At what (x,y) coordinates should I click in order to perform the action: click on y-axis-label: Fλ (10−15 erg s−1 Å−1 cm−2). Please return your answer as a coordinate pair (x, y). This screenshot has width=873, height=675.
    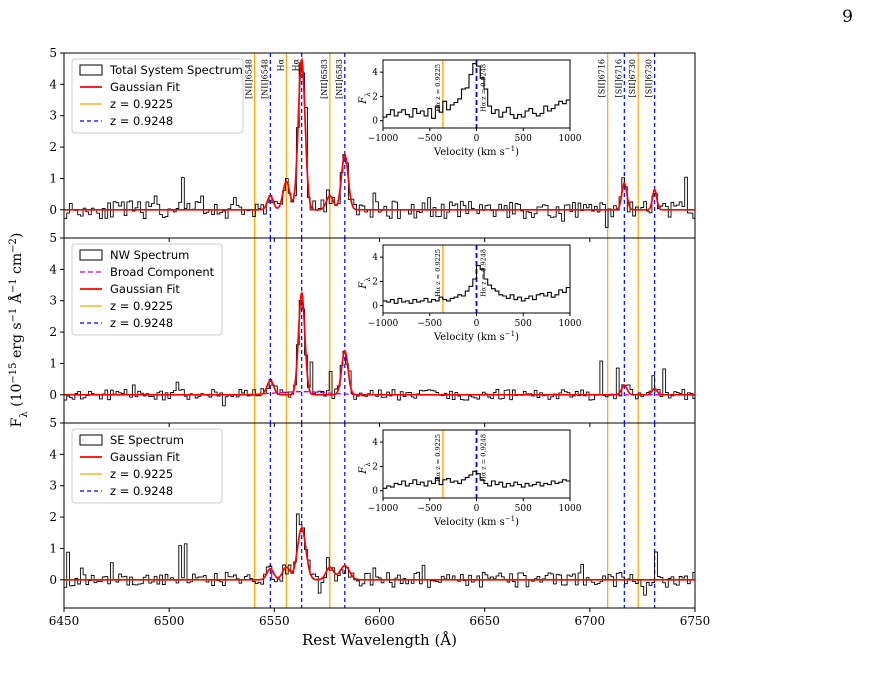
    Looking at the image, I should click on (18, 330).